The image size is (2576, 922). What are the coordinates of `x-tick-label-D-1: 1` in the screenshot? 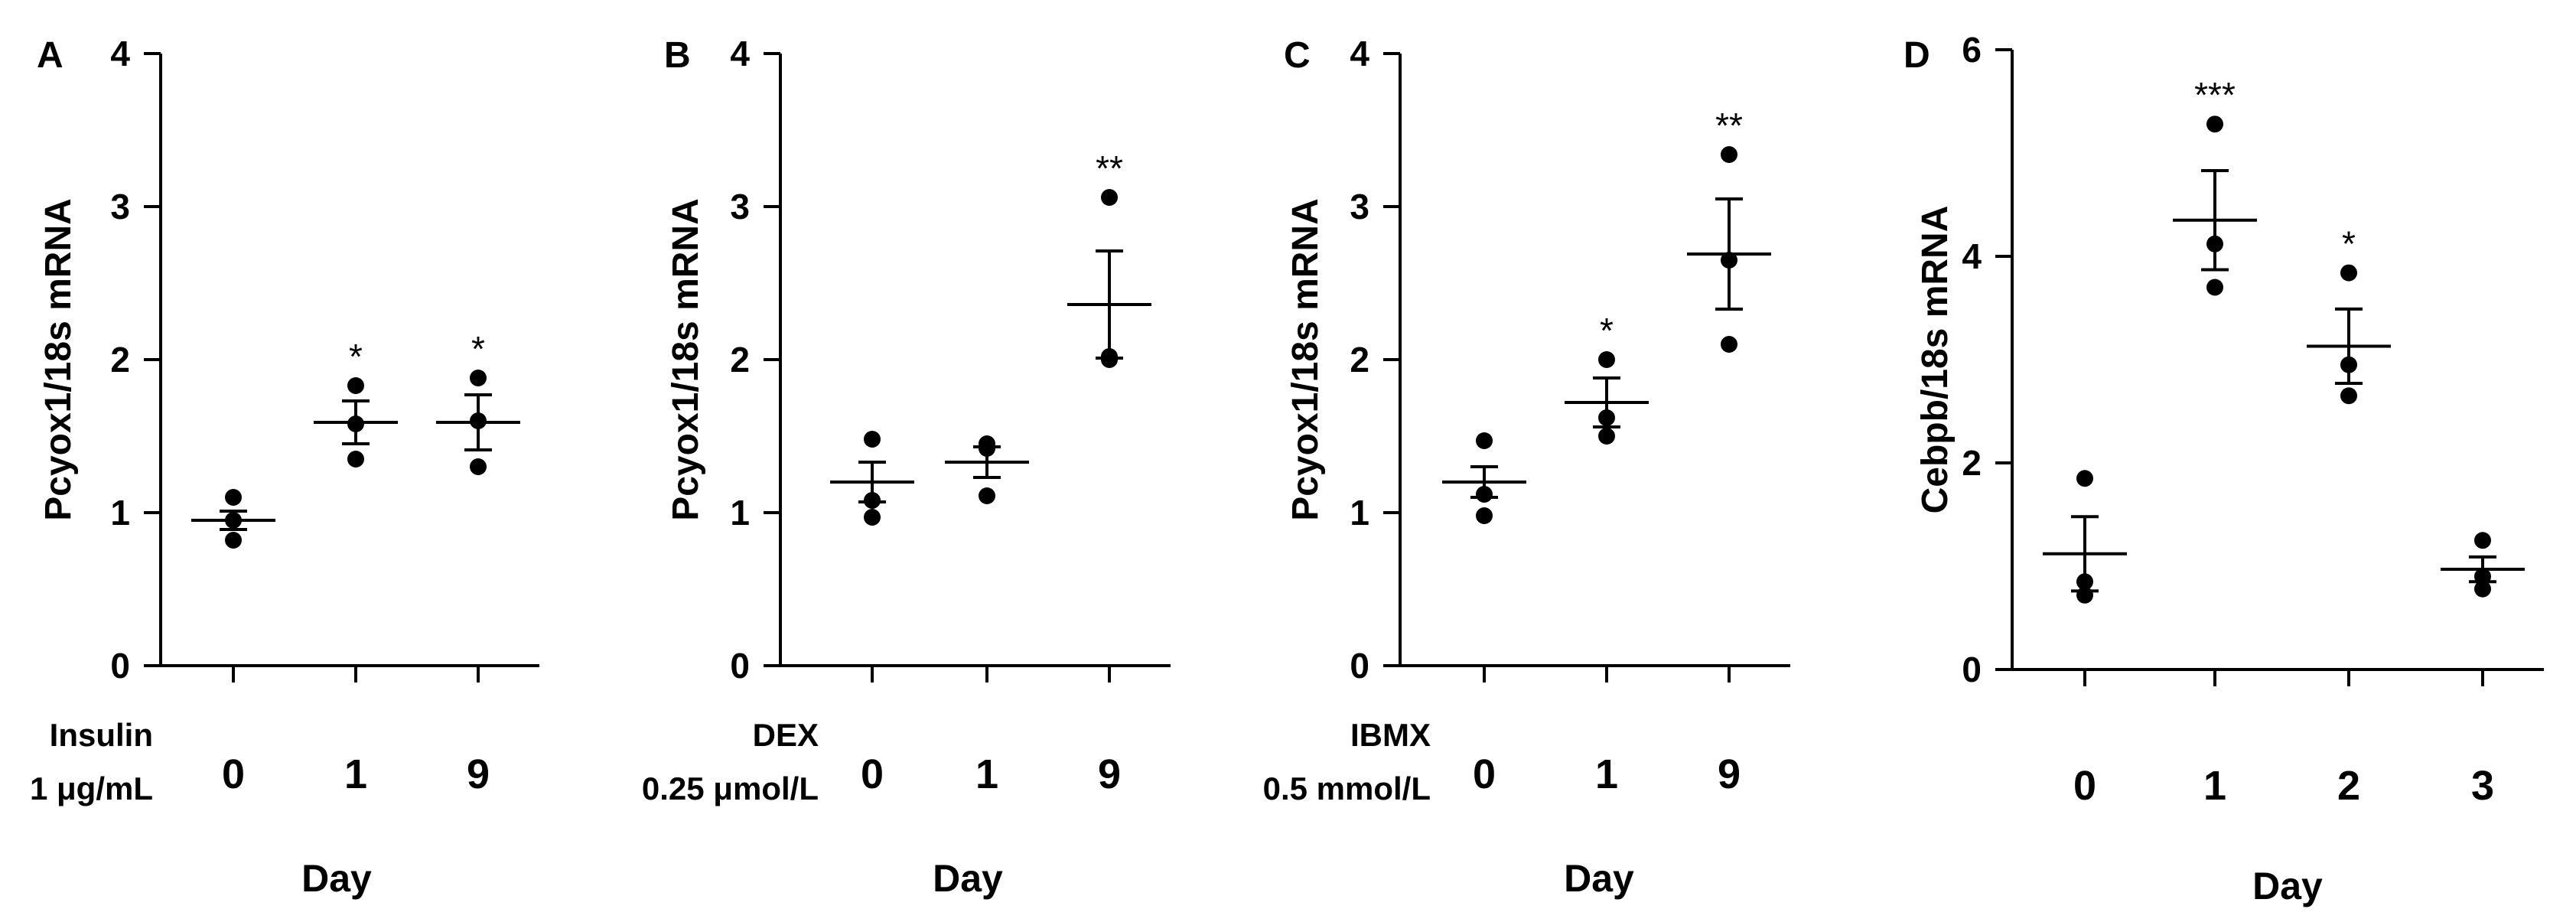 It's located at (2214, 786).